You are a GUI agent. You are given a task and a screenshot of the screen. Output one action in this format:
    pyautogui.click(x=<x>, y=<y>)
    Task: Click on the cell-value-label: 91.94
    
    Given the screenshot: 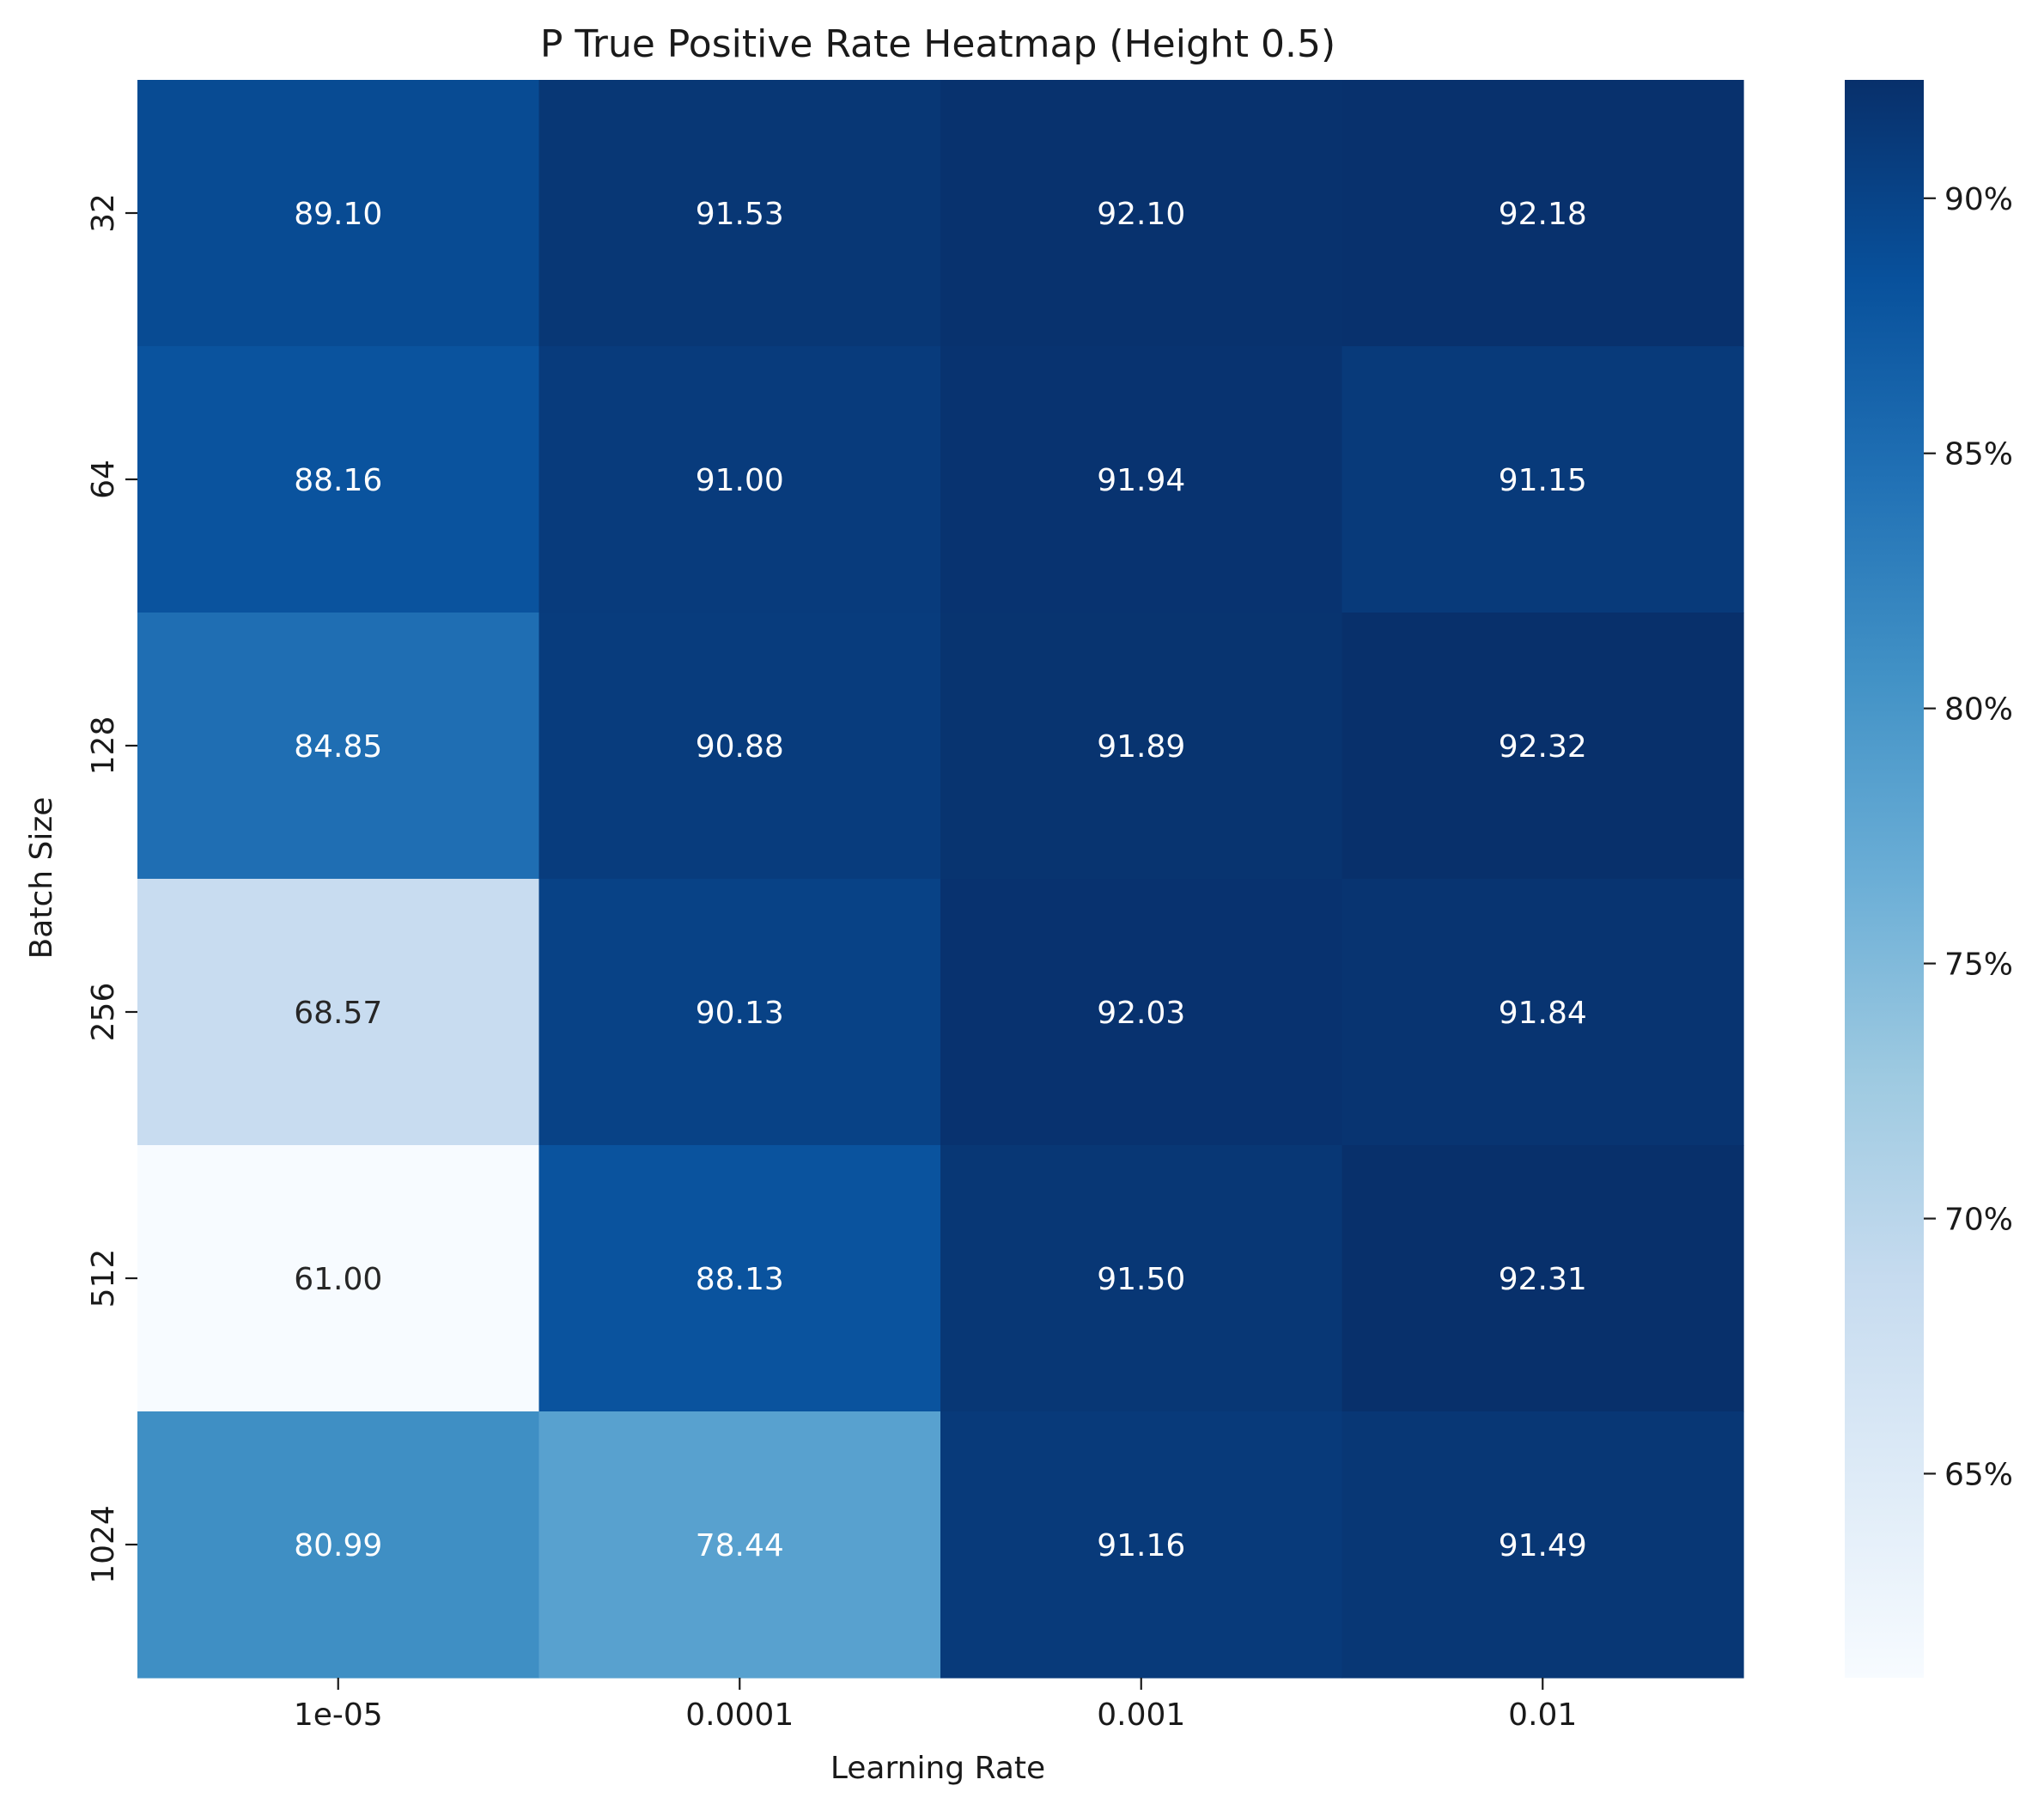 What is the action you would take?
    pyautogui.click(x=1141, y=481)
    